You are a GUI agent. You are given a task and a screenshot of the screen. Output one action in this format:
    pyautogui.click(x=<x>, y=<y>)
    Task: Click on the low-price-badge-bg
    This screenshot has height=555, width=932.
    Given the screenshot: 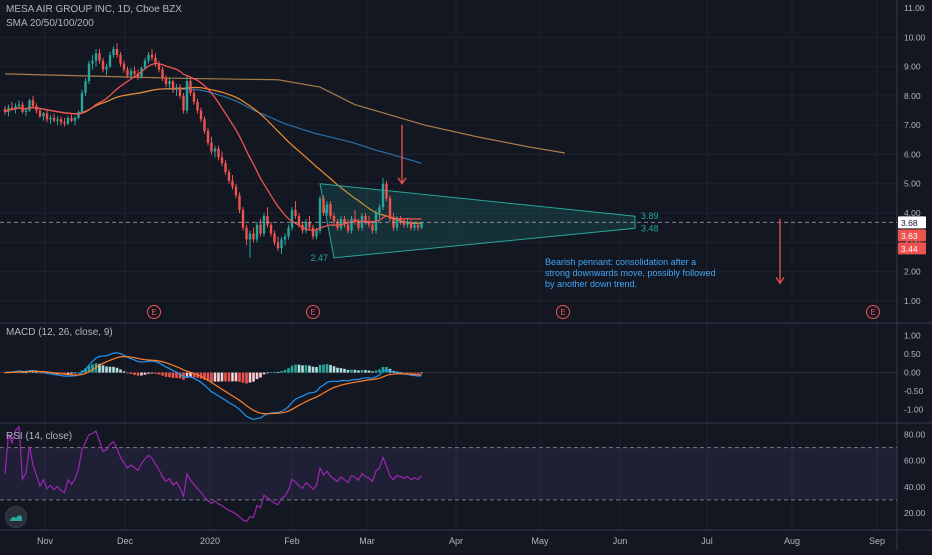 What is the action you would take?
    pyautogui.click(x=912, y=248)
    